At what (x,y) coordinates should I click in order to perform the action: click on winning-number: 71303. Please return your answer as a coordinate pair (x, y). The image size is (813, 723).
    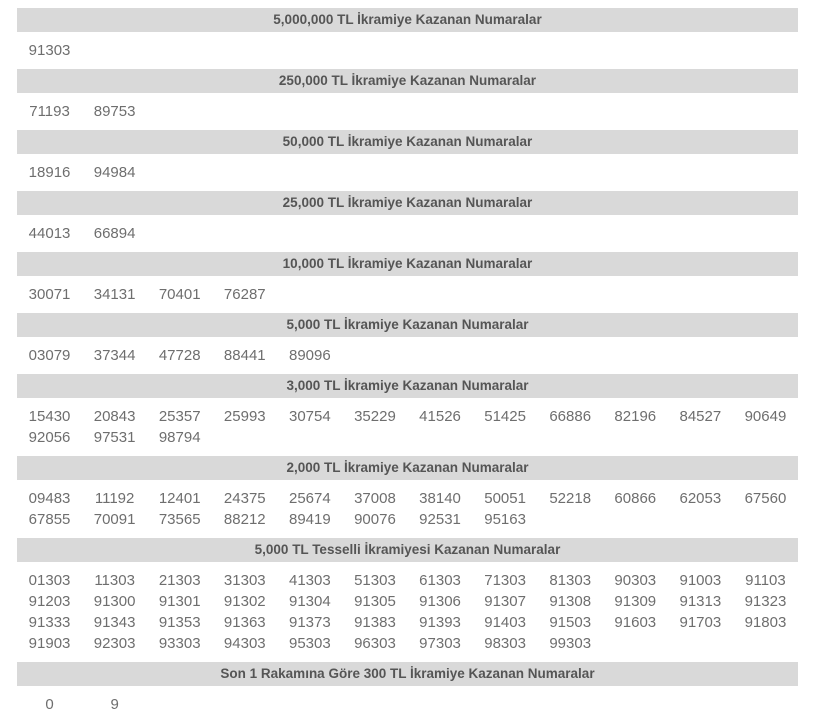
    Looking at the image, I should click on (505, 580).